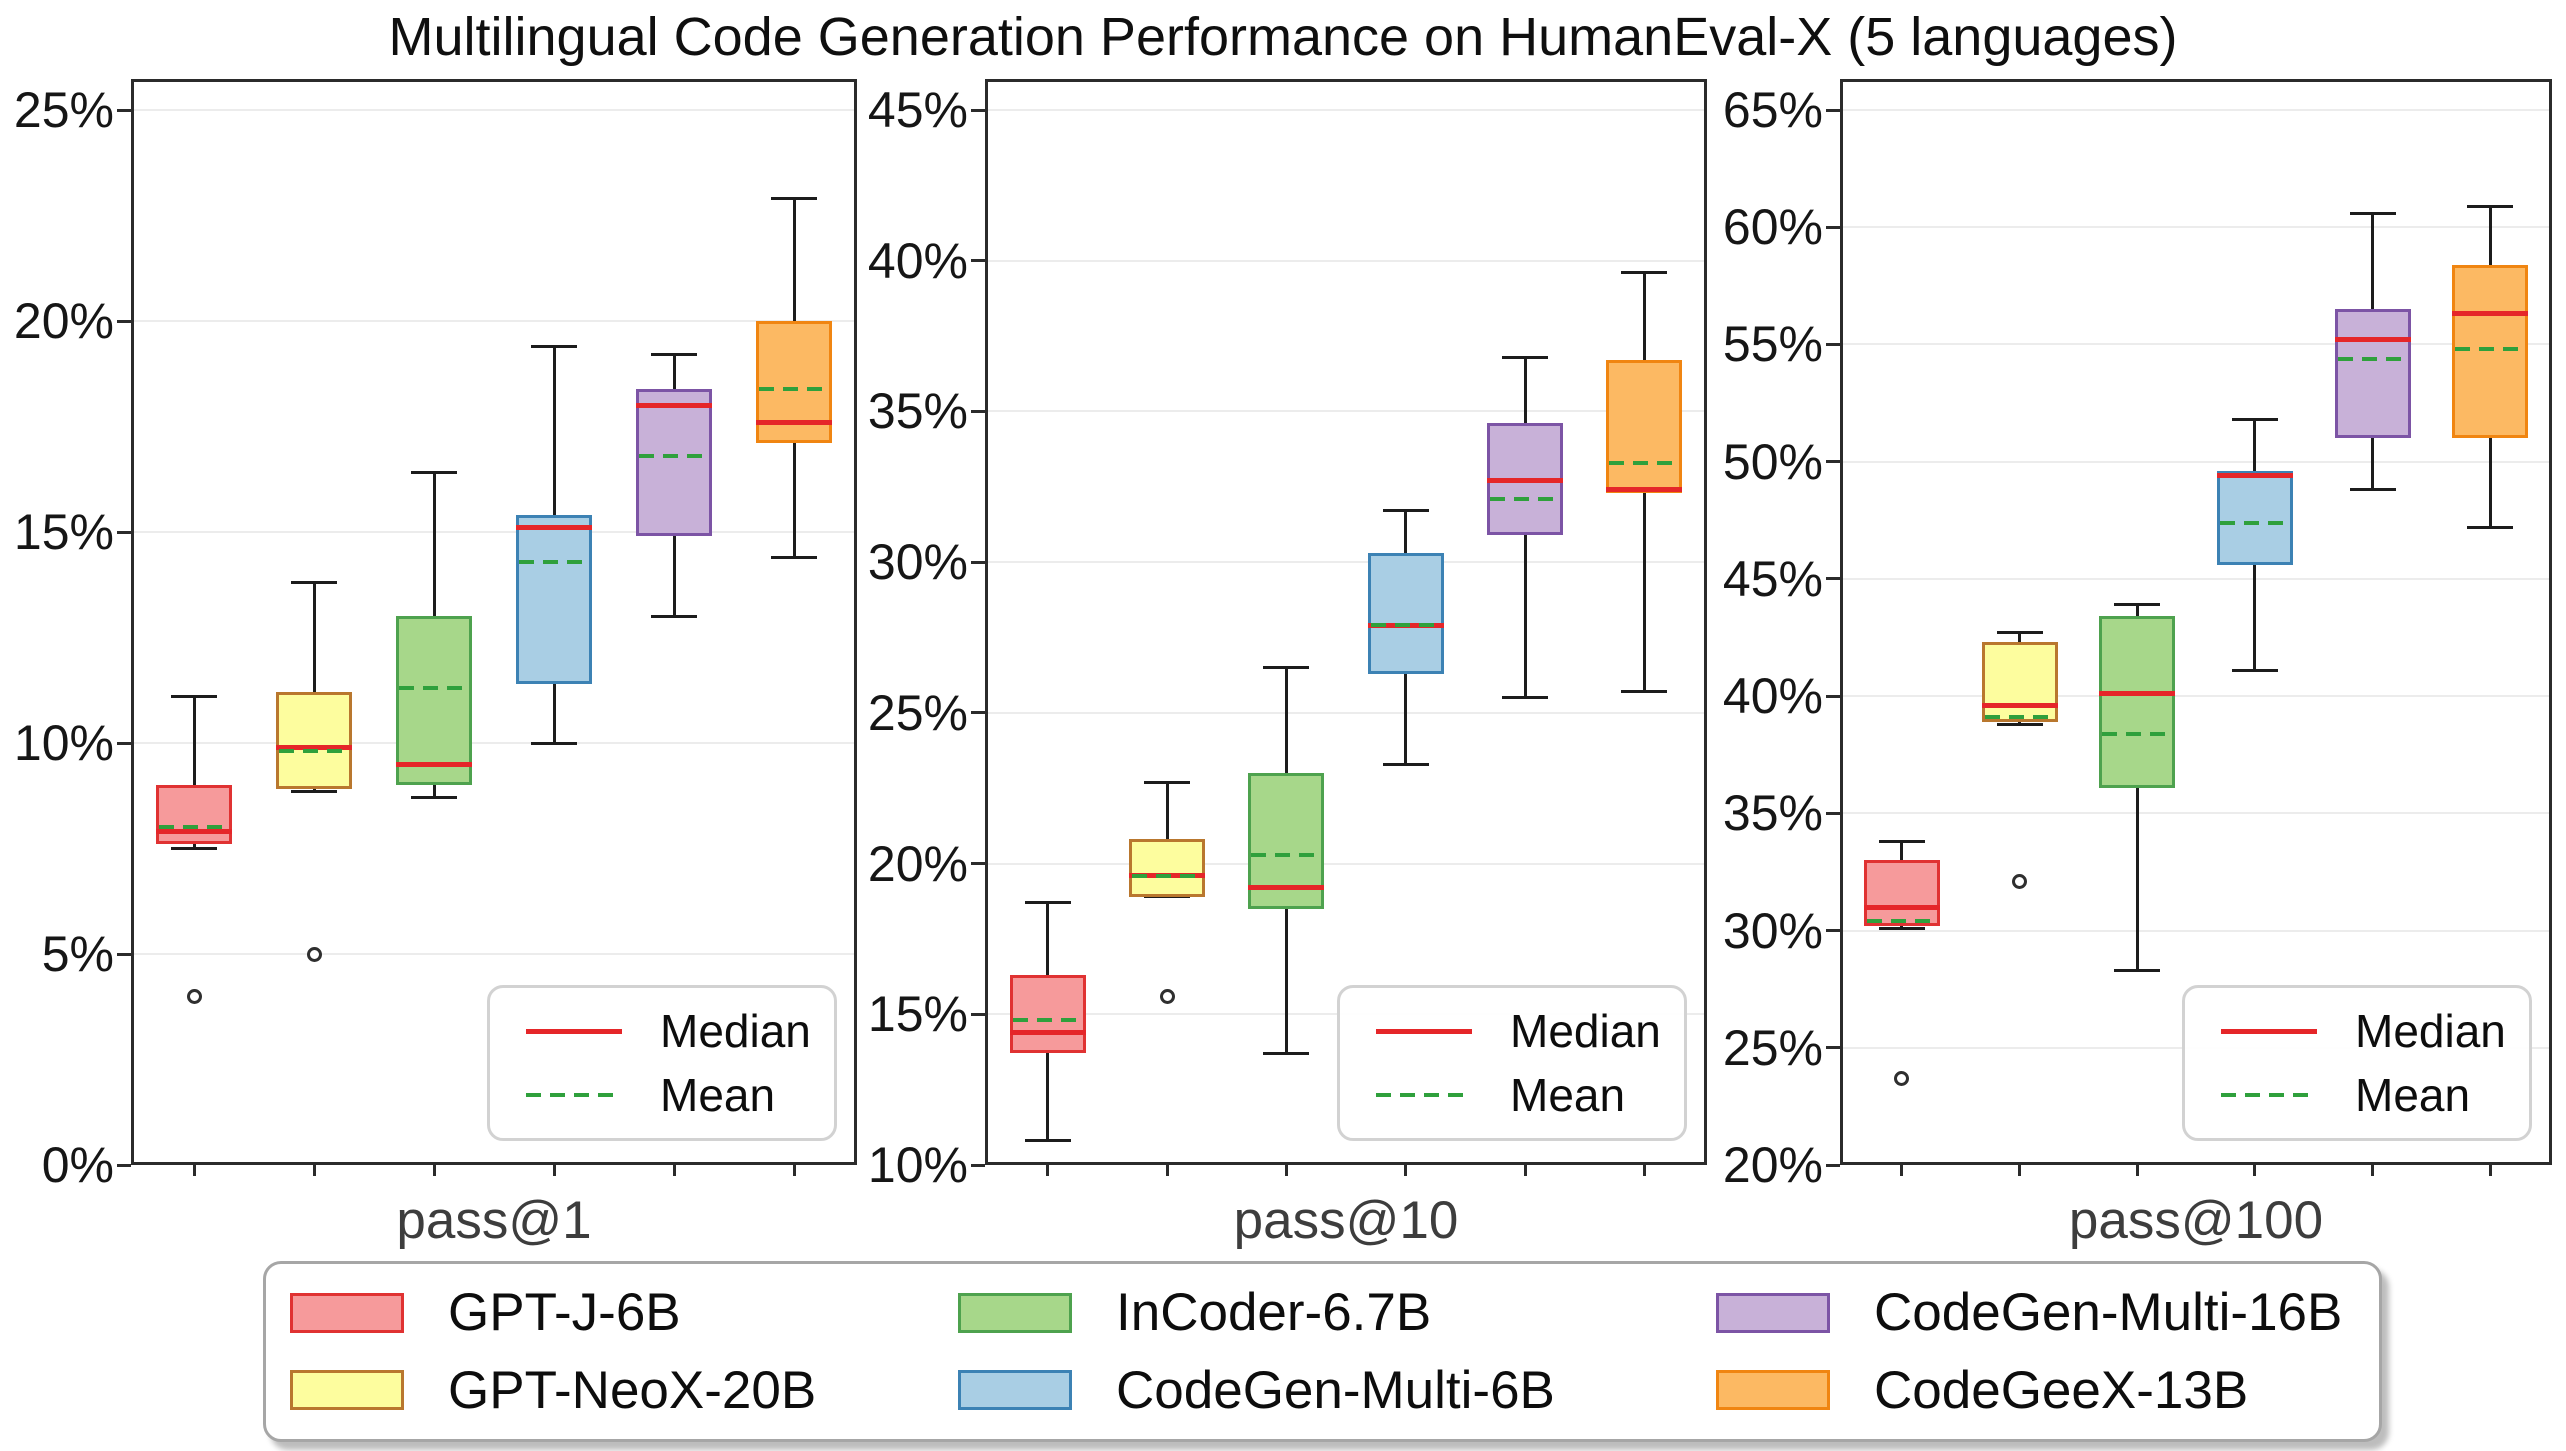  I want to click on box-CodeGeeX-13B, so click(2490, 351).